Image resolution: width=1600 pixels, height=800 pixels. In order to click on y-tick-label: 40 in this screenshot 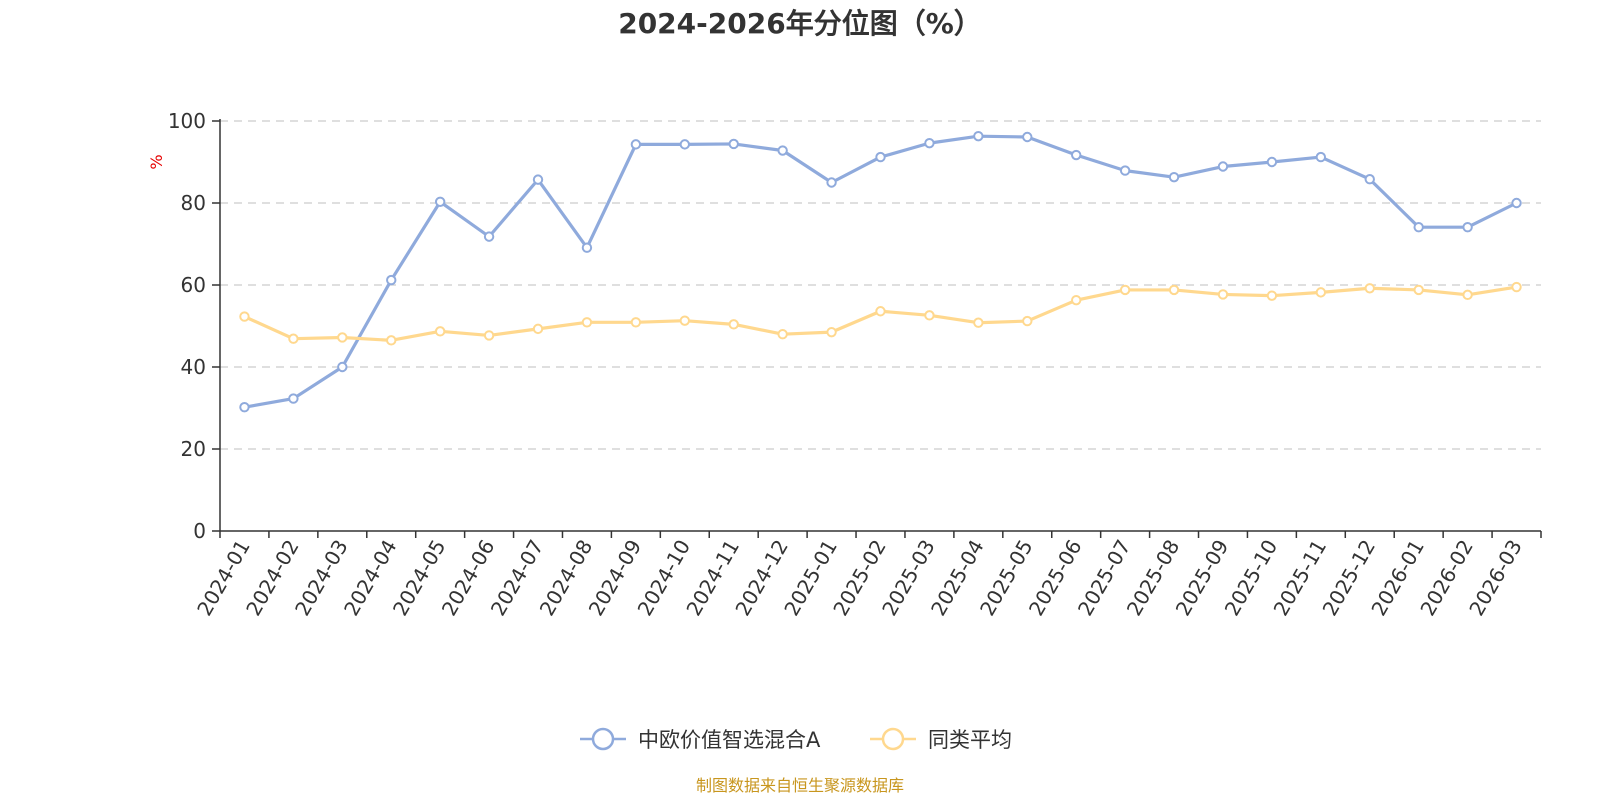, I will do `click(193, 367)`.